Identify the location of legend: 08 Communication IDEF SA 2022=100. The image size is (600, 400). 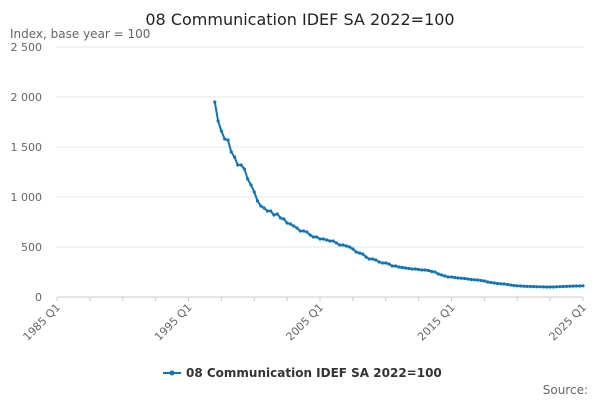
(302, 373).